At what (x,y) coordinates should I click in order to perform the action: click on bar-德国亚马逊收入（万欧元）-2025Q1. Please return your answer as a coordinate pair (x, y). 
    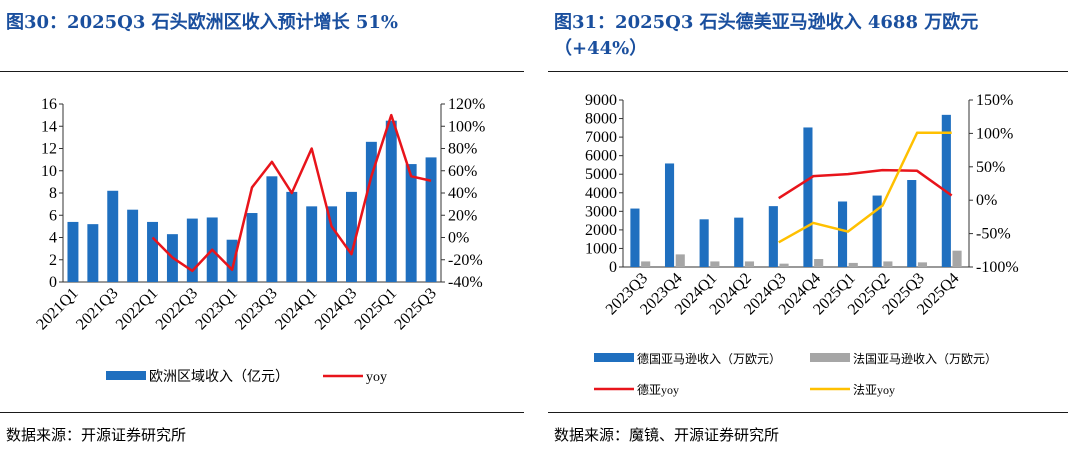
    Looking at the image, I should click on (842, 234).